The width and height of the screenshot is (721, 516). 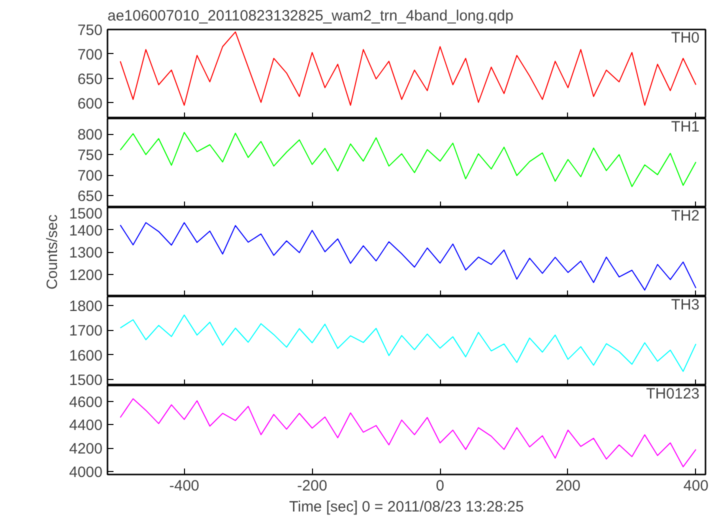 I want to click on annotation: TH2, so click(x=685, y=216).